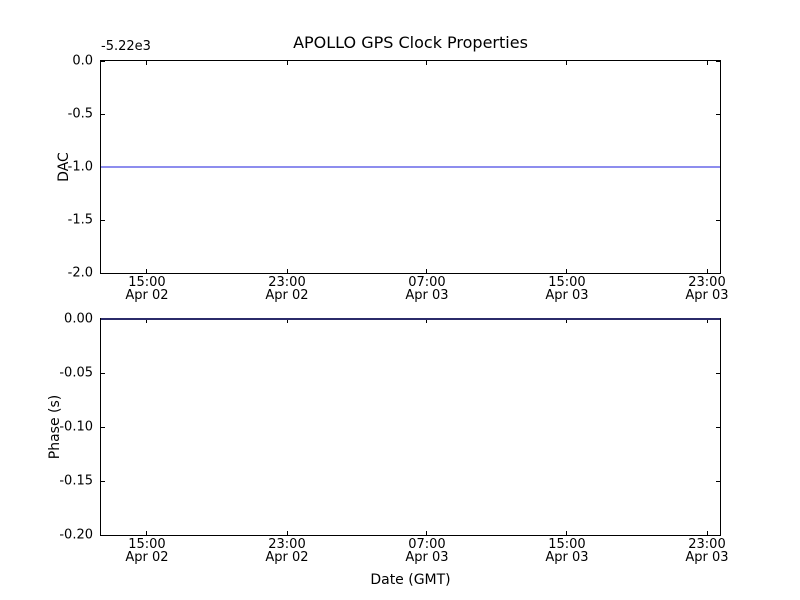 The width and height of the screenshot is (800, 600). What do you see at coordinates (80, 114) in the screenshot?
I see `y-tick-label: -0.5` at bounding box center [80, 114].